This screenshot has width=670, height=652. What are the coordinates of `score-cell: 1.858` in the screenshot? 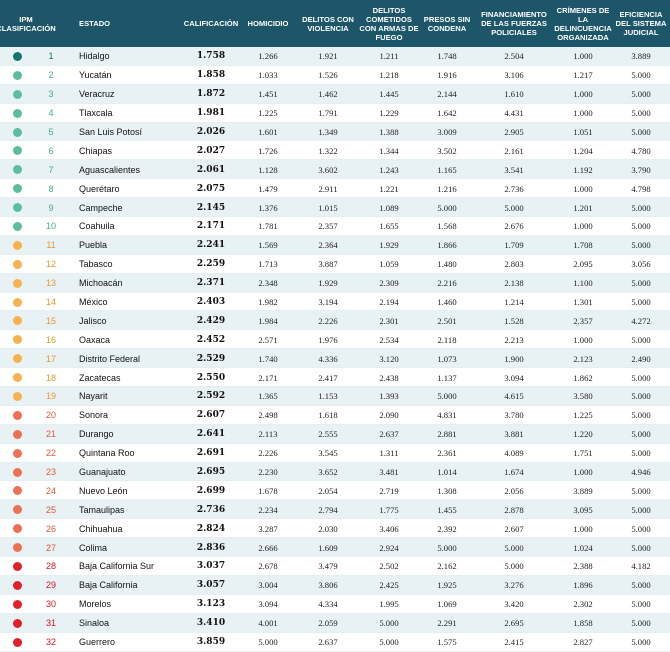 It's located at (211, 75).